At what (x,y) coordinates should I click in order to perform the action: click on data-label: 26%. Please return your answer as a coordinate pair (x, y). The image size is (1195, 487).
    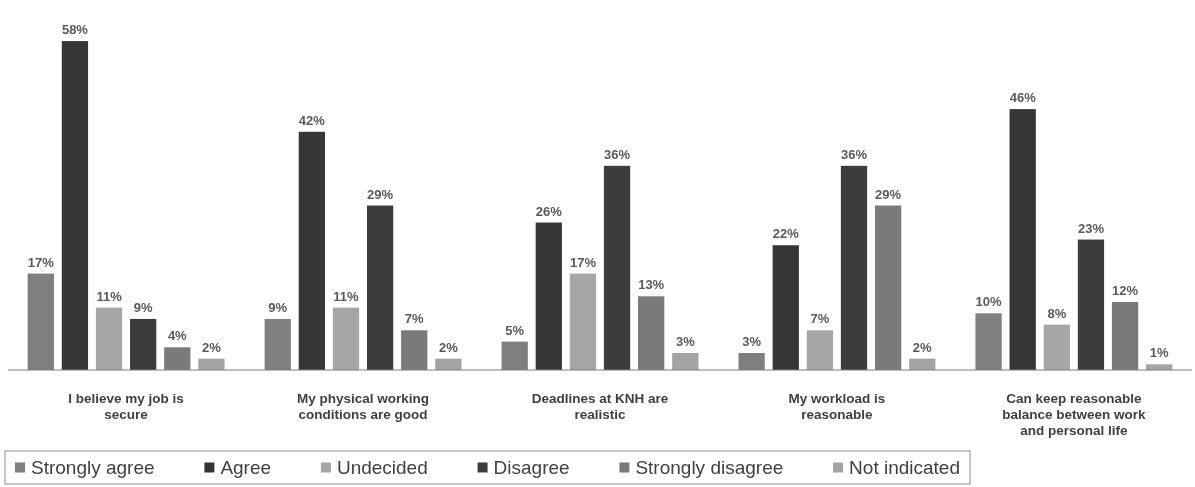
    Looking at the image, I should click on (549, 211).